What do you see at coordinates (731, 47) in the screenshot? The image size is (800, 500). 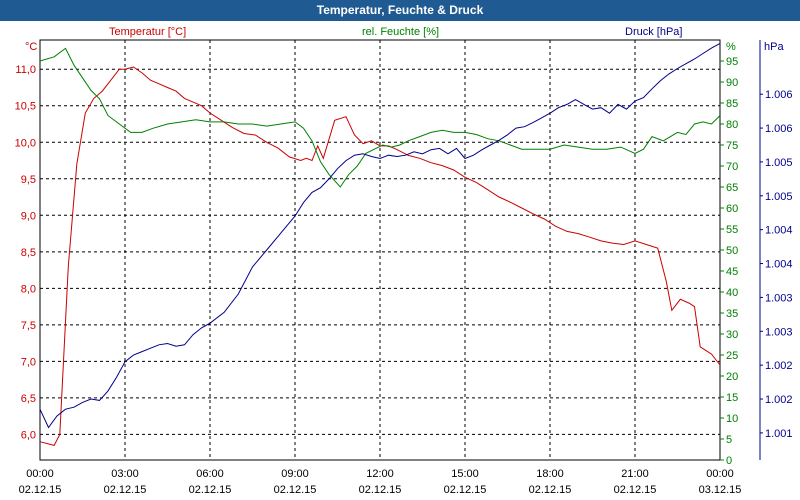 I see `humidity-unit-label: %` at bounding box center [731, 47].